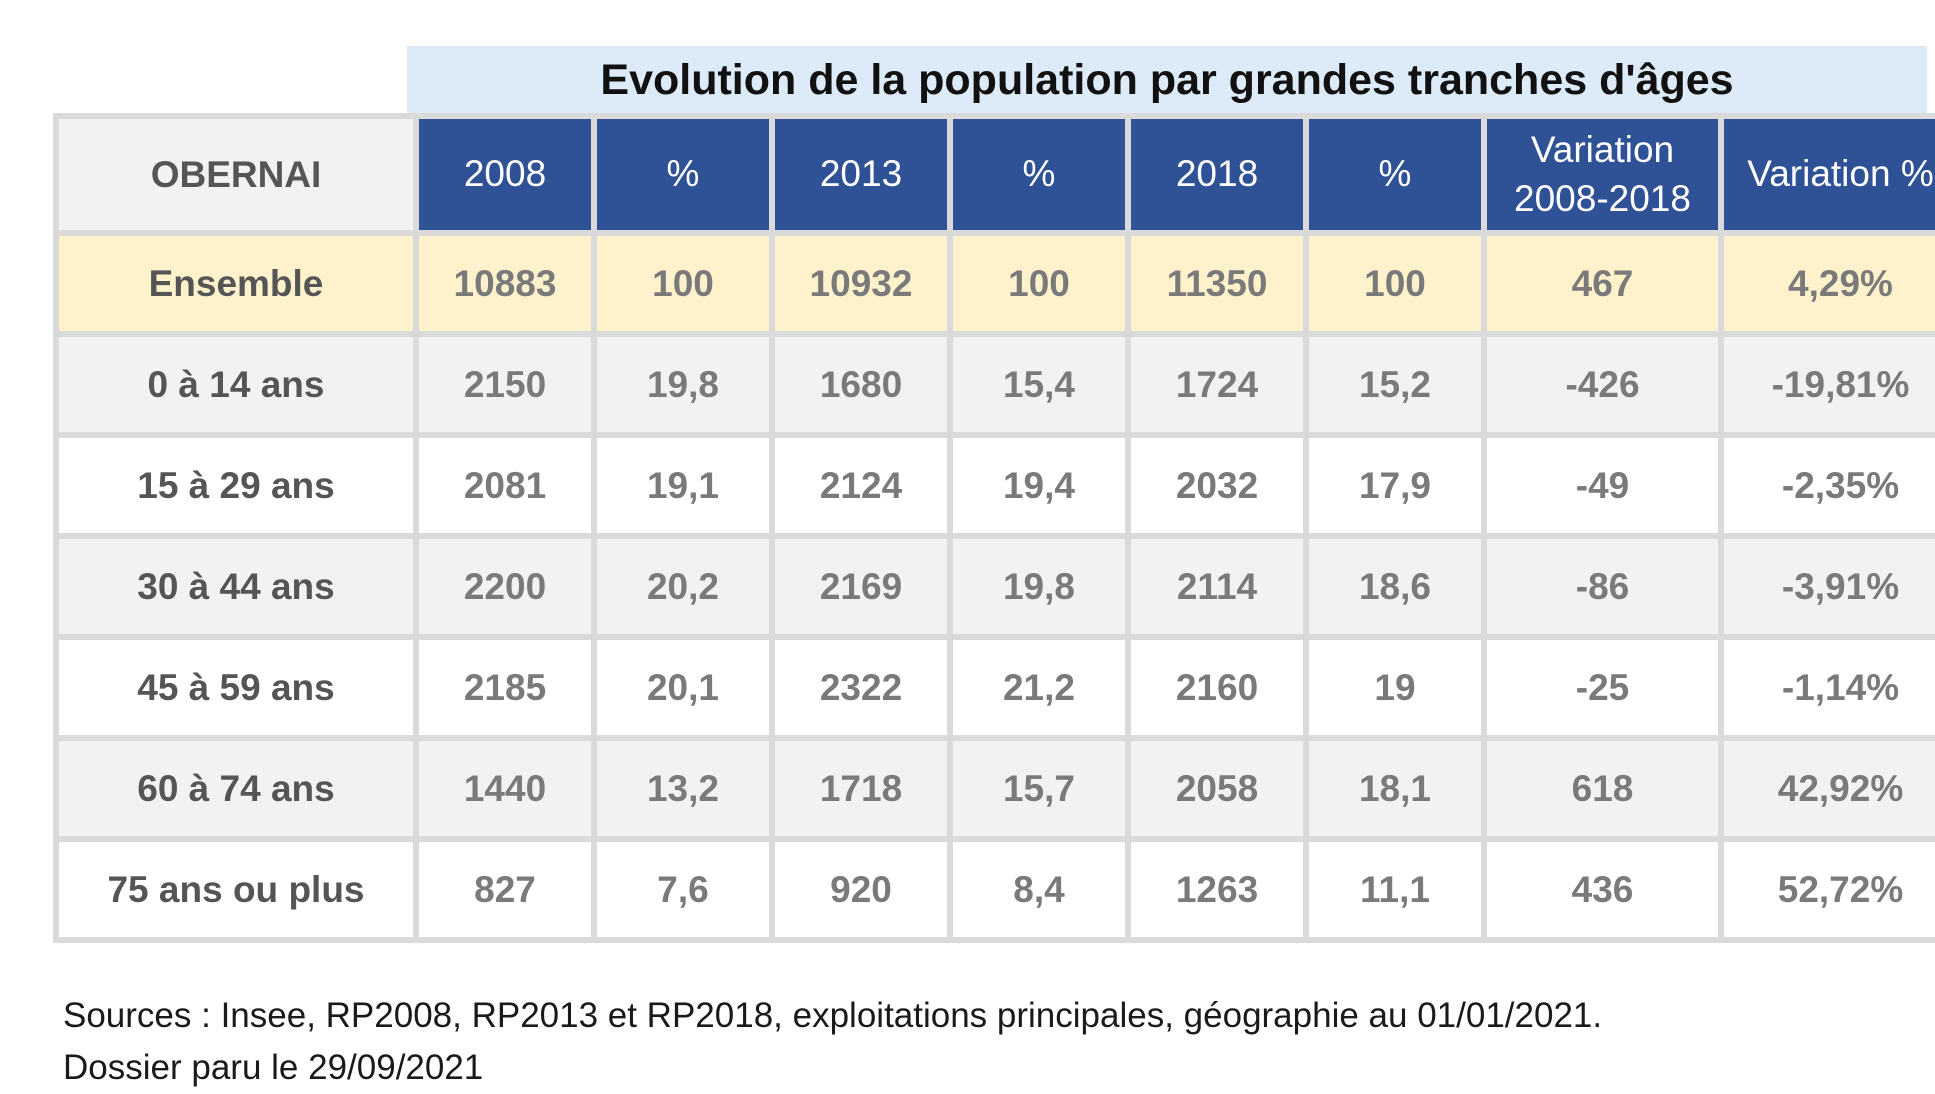 Image resolution: width=1935 pixels, height=1094 pixels. Describe the element at coordinates (1829, 174) in the screenshot. I see `header-variation-pct: Variation %` at that location.